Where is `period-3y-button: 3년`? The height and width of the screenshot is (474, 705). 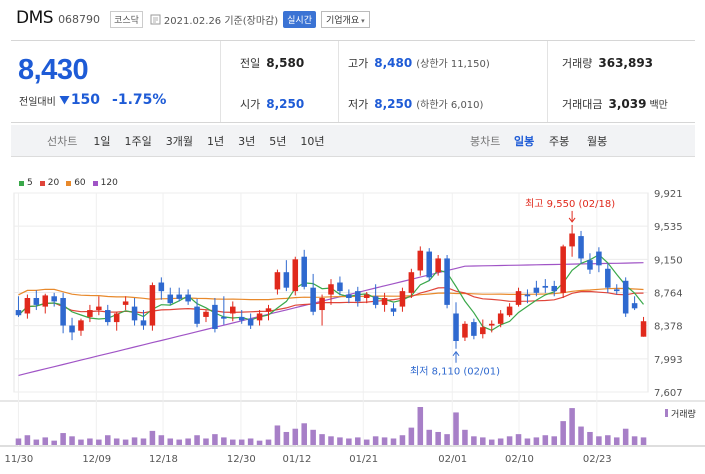
period-3y-button: 3년 is located at coordinates (247, 141).